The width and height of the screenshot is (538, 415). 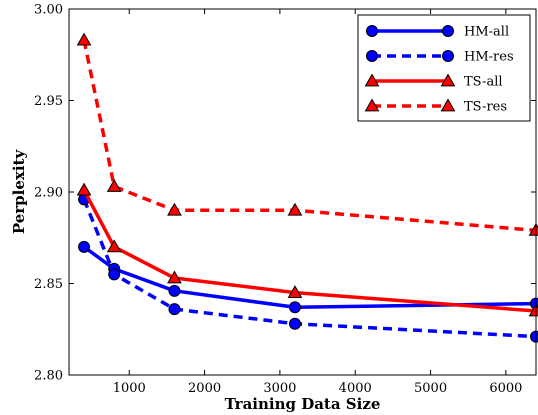 I want to click on x-tick-label: 5000, so click(x=430, y=388).